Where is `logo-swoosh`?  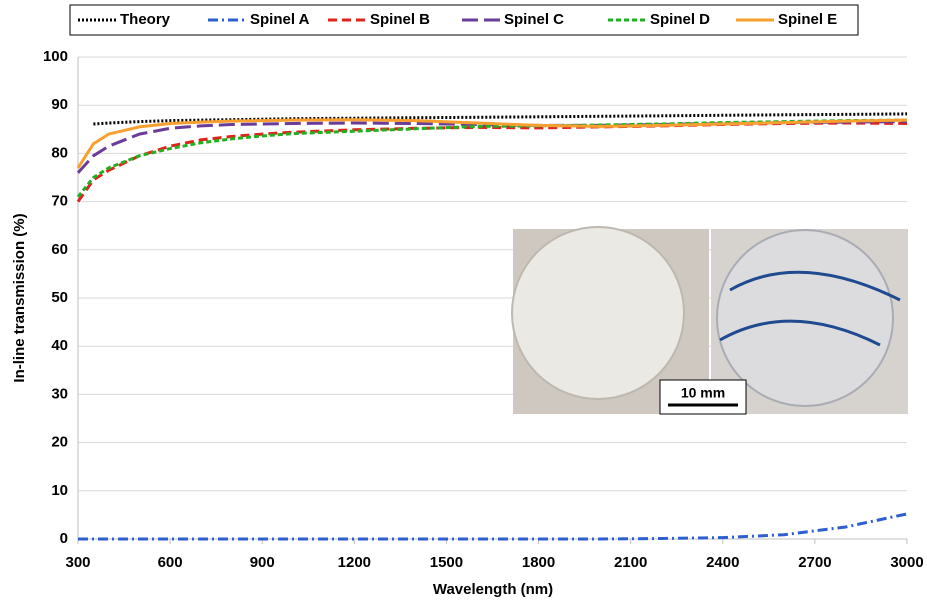
logo-swoosh is located at coordinates (810, 308).